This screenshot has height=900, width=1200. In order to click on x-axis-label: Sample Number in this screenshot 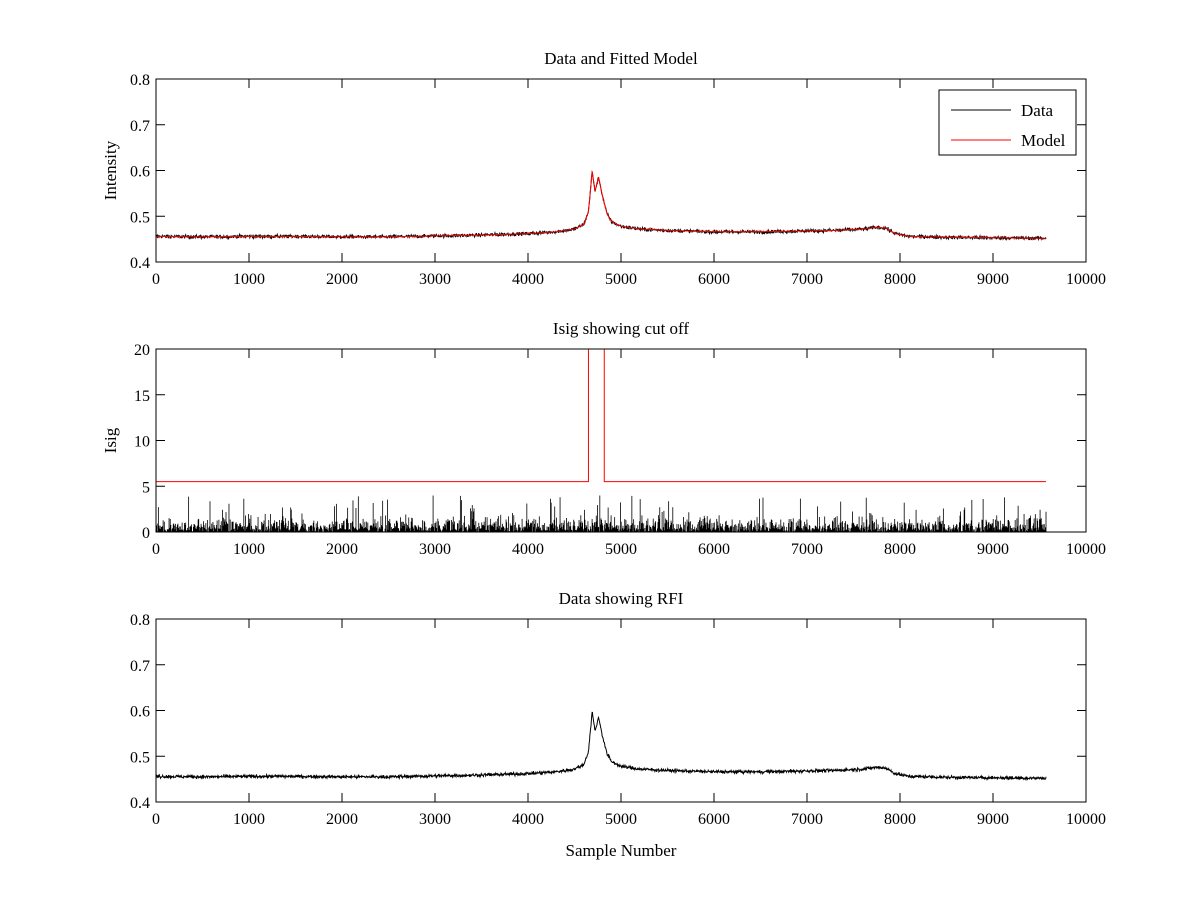, I will do `click(621, 850)`.